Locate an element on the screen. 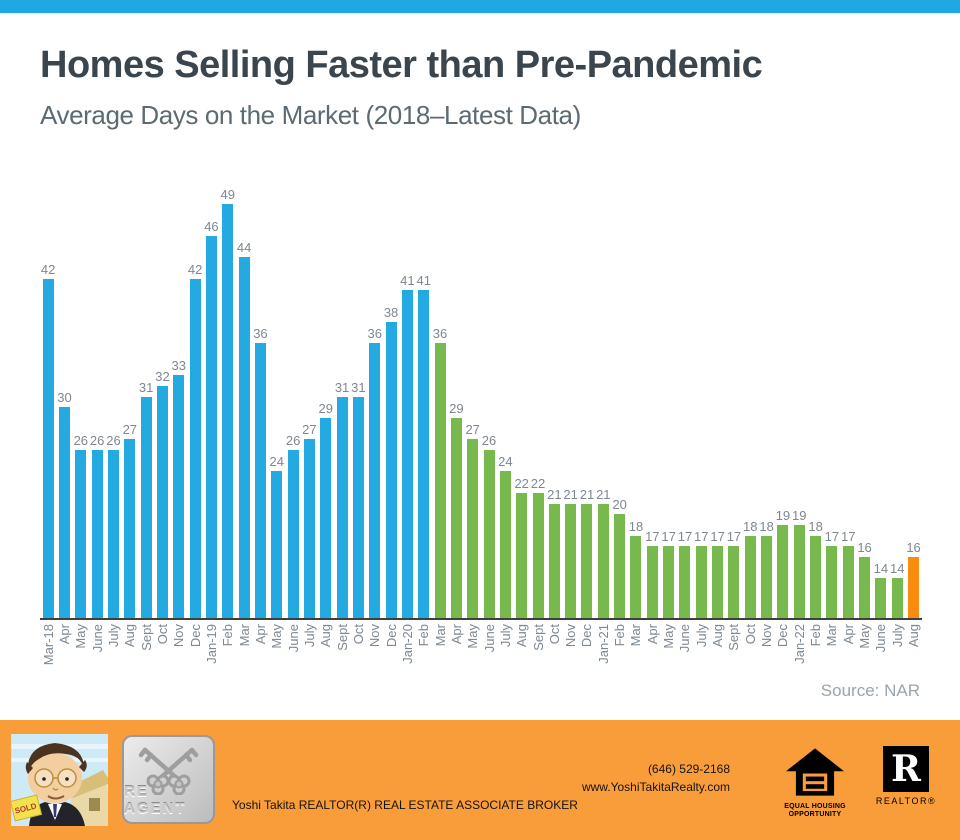 The height and width of the screenshot is (840, 960). bar-slot-Feb: 20 is located at coordinates (619, 558).